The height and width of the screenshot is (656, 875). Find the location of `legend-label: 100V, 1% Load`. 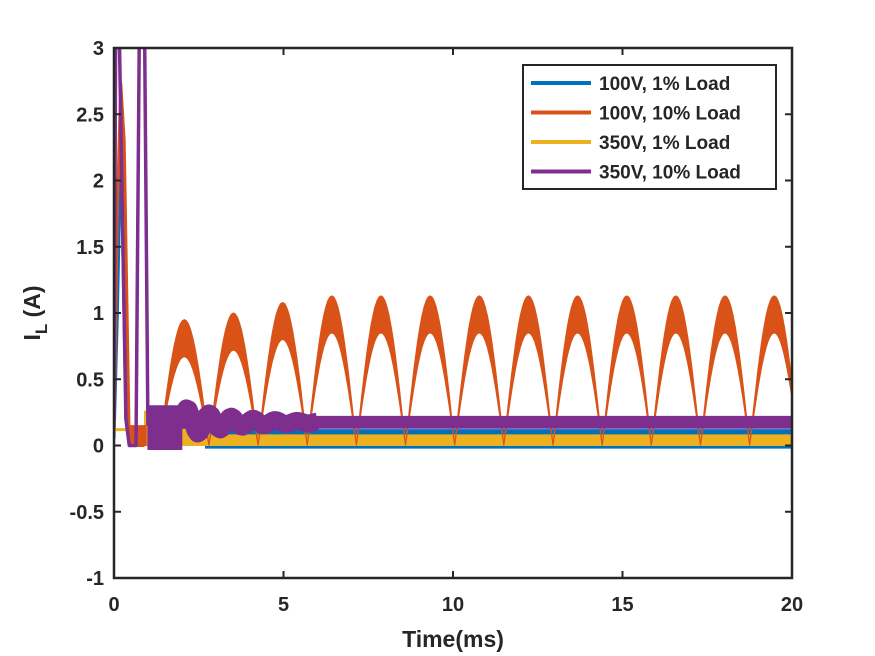

legend-label: 100V, 1% Load is located at coordinates (664, 84).